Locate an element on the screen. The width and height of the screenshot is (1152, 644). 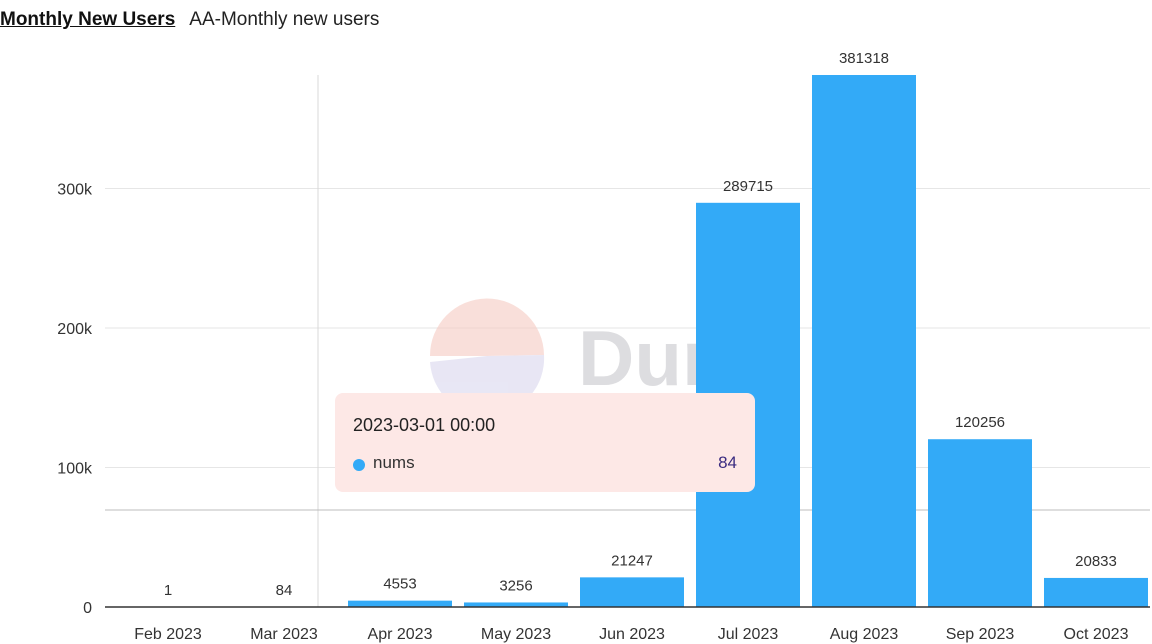
x-tick-label: Mar 2023 is located at coordinates (284, 634).